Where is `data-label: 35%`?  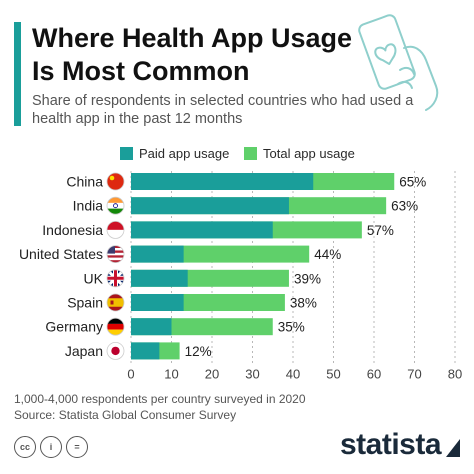
data-label: 35% is located at coordinates (291, 327).